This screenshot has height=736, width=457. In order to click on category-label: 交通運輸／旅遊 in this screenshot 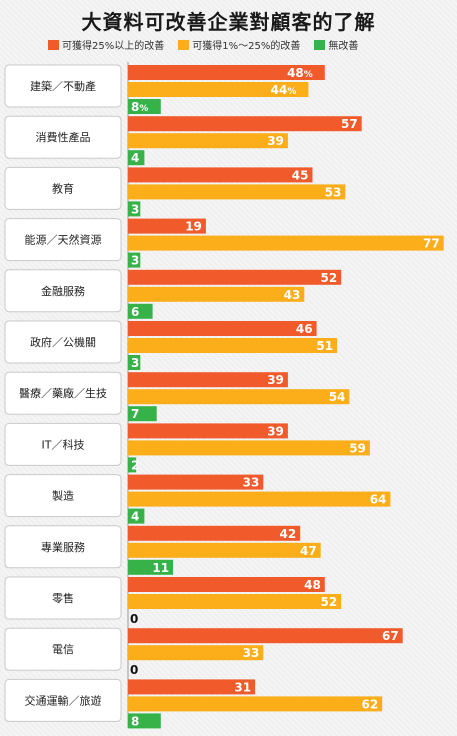, I will do `click(63, 700)`.